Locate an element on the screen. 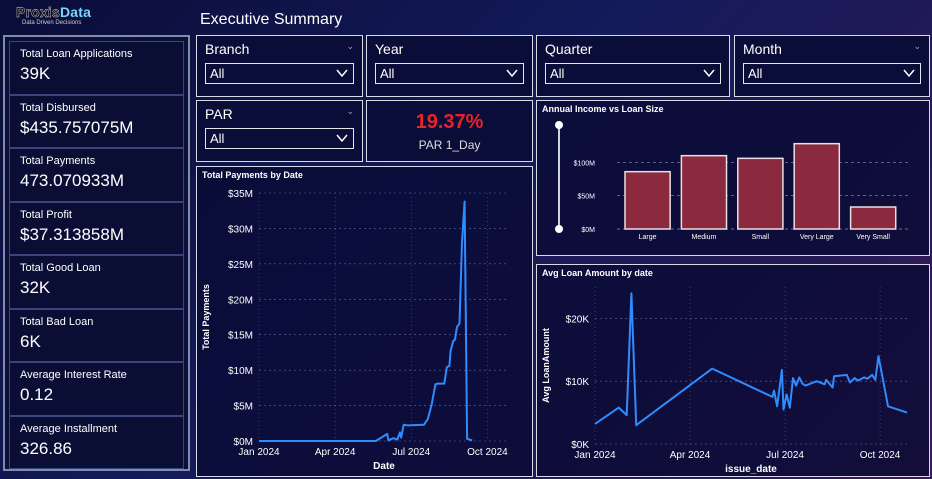 This screenshot has height=479, width=932. logo-tagline: Data Driven Decisions is located at coordinates (52, 23).